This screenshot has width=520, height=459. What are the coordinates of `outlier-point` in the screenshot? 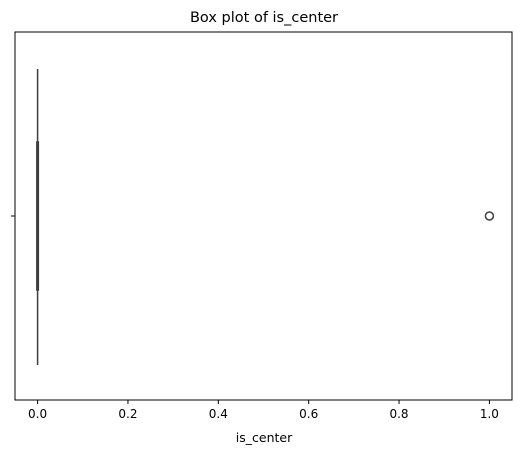 It's located at (489, 216).